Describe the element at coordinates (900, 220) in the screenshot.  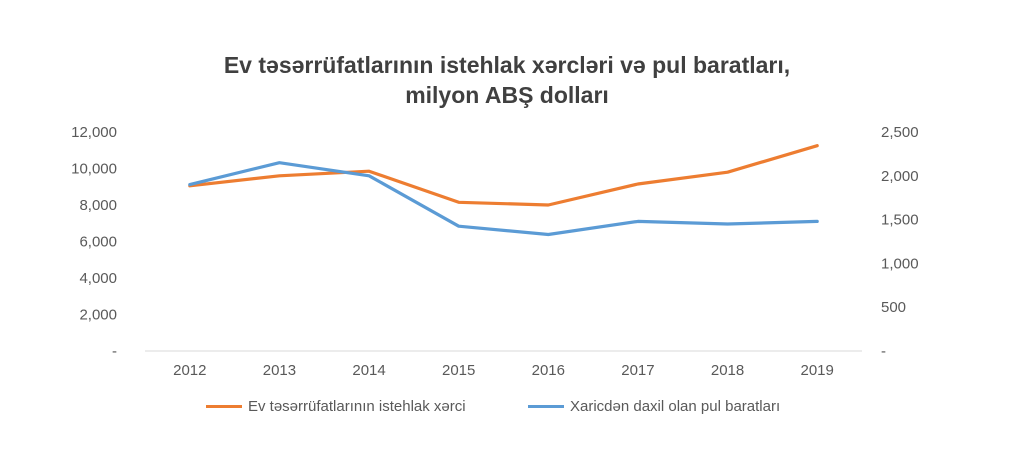
I see `y-right-tick-label: 1,500` at that location.